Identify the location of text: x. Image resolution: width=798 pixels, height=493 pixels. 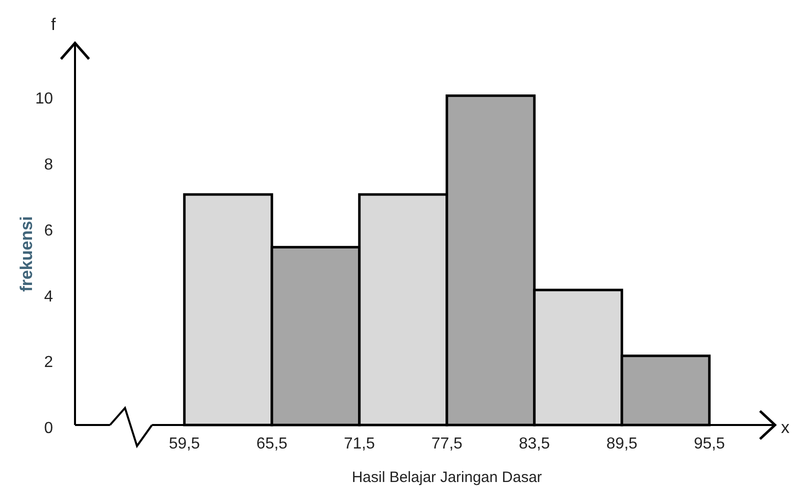
(785, 427).